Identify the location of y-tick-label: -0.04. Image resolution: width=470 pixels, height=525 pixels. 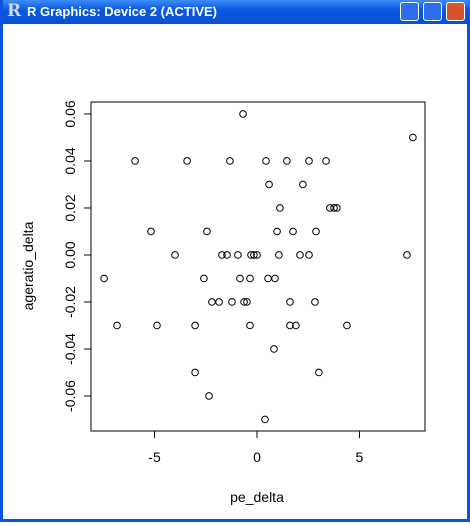
(70, 349).